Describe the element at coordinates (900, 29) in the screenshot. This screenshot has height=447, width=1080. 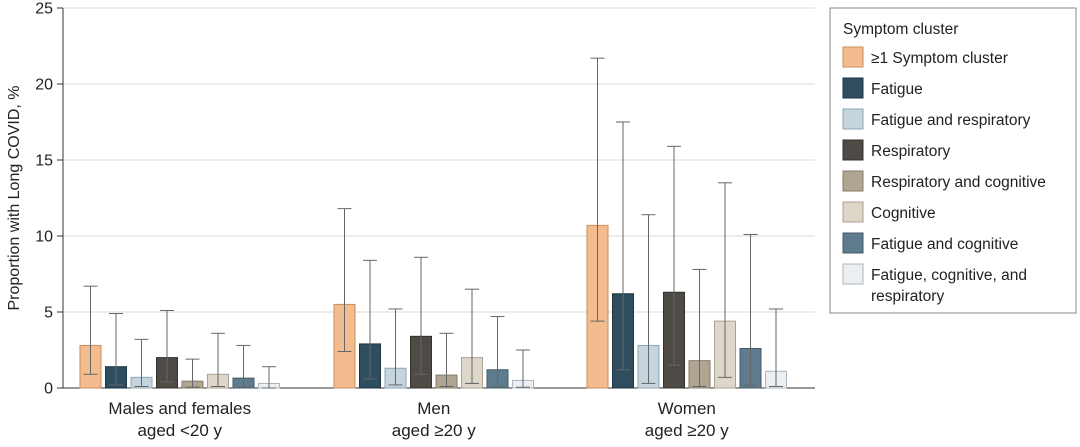
I see `legend-title: Symptom cluster` at that location.